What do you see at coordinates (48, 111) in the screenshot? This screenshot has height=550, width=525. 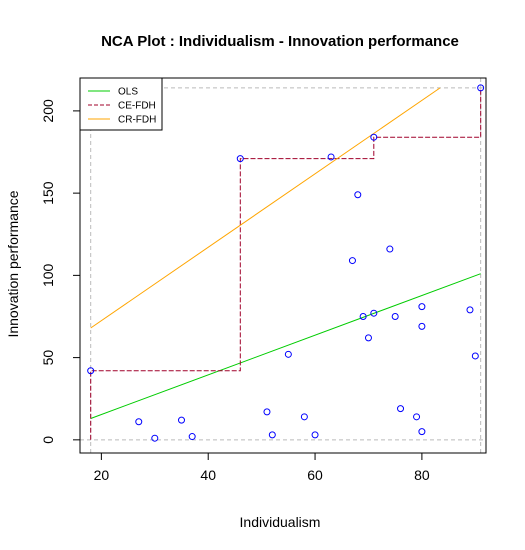 I see `y-tick-label: 200` at bounding box center [48, 111].